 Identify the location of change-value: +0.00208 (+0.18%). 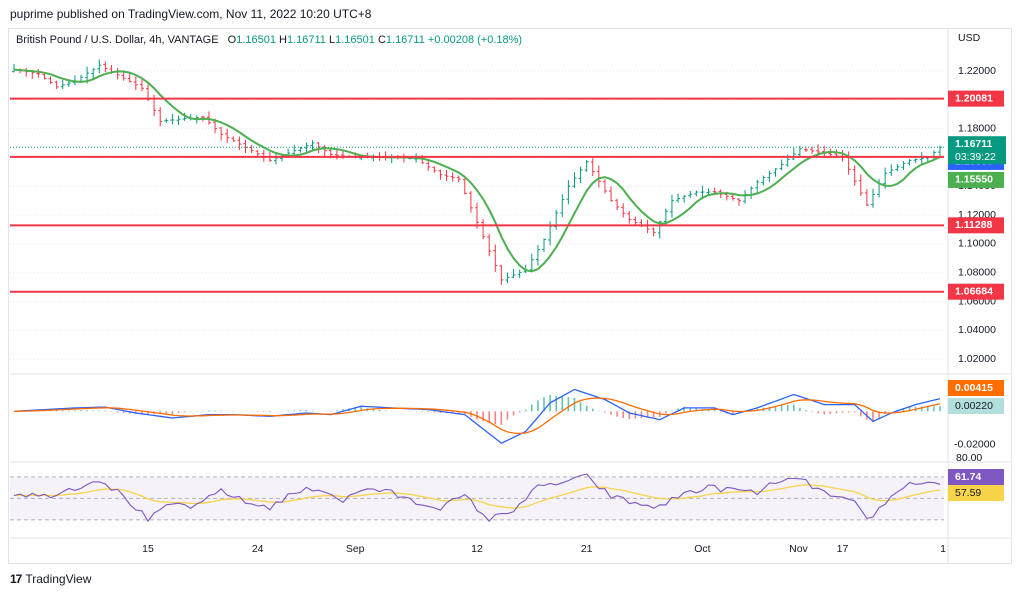
(475, 40).